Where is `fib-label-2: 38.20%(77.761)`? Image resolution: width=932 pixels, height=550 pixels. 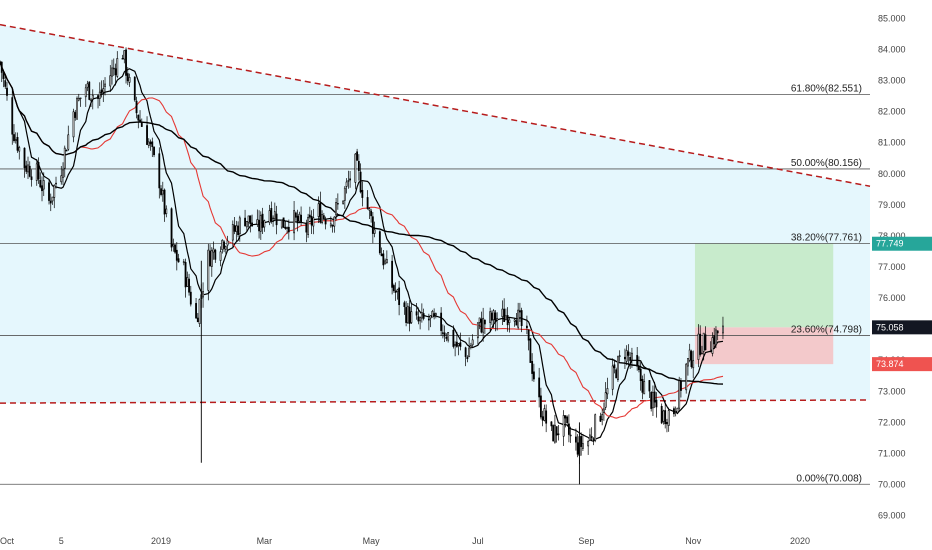
fib-label-2: 38.20%(77.761) is located at coordinates (826, 237).